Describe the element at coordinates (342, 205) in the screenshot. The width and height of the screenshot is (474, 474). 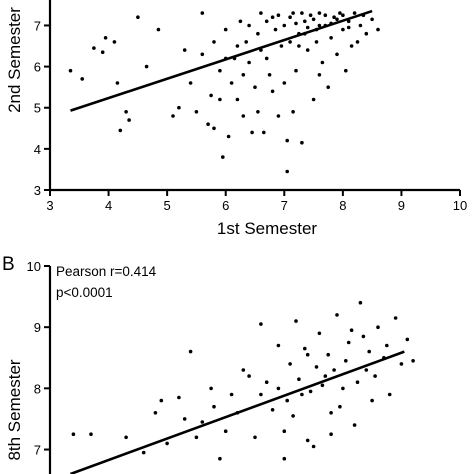
I see `panel-a-x-tick-label: 8` at that location.